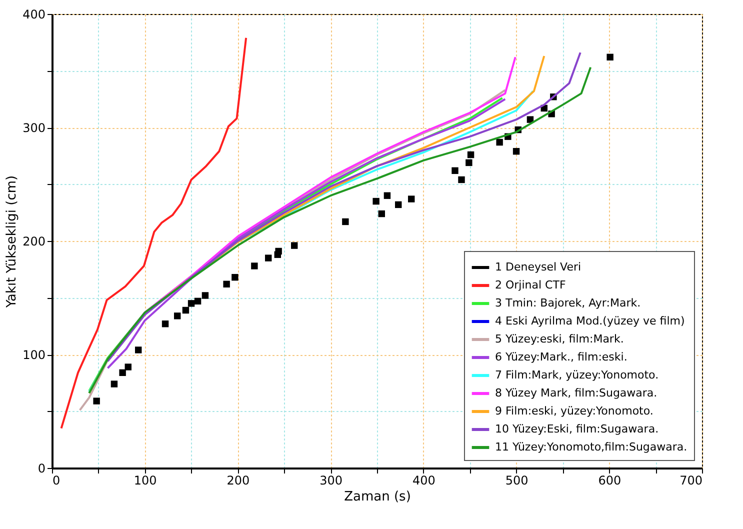 The width and height of the screenshot is (743, 529). Describe the element at coordinates (576, 393) in the screenshot. I see `legend-label: 8 Yüzey Mark, film:Sugawara.` at that location.